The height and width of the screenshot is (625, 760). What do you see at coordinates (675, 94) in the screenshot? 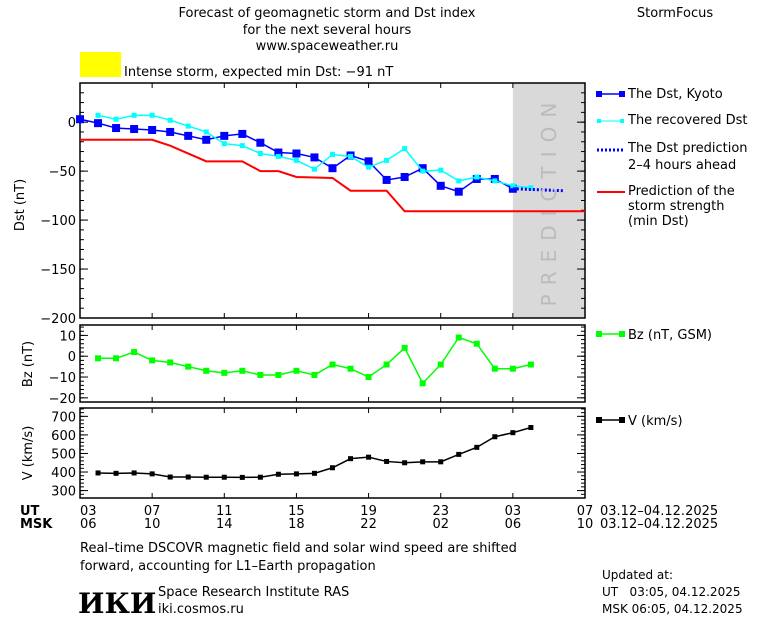
I see `legend-kyoto: The Dst, Kyoto` at bounding box center [675, 94].